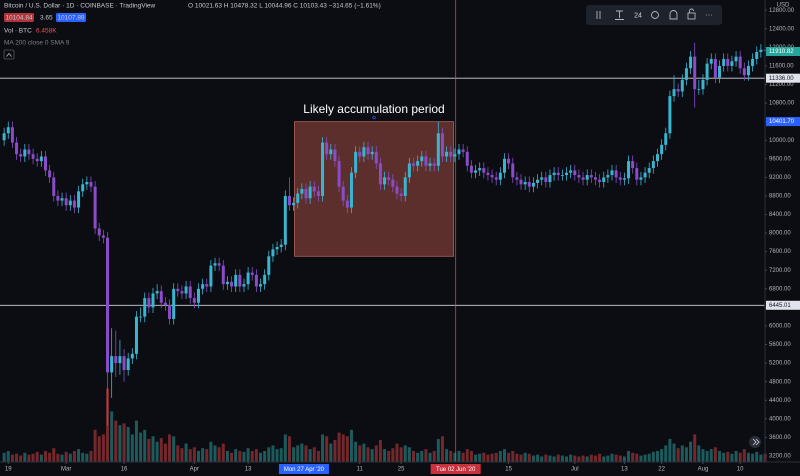 This screenshot has width=800, height=476. Describe the element at coordinates (46, 31) in the screenshot. I see `volume-value: 6.458K` at that location.